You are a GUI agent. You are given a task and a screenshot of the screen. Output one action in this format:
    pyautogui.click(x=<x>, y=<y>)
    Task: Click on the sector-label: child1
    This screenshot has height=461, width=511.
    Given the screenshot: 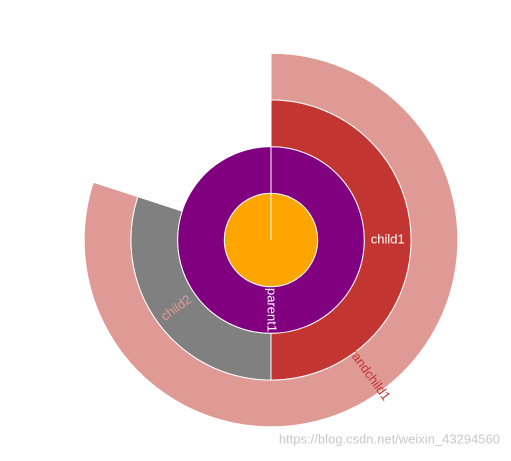 What is the action you would take?
    pyautogui.click(x=388, y=238)
    